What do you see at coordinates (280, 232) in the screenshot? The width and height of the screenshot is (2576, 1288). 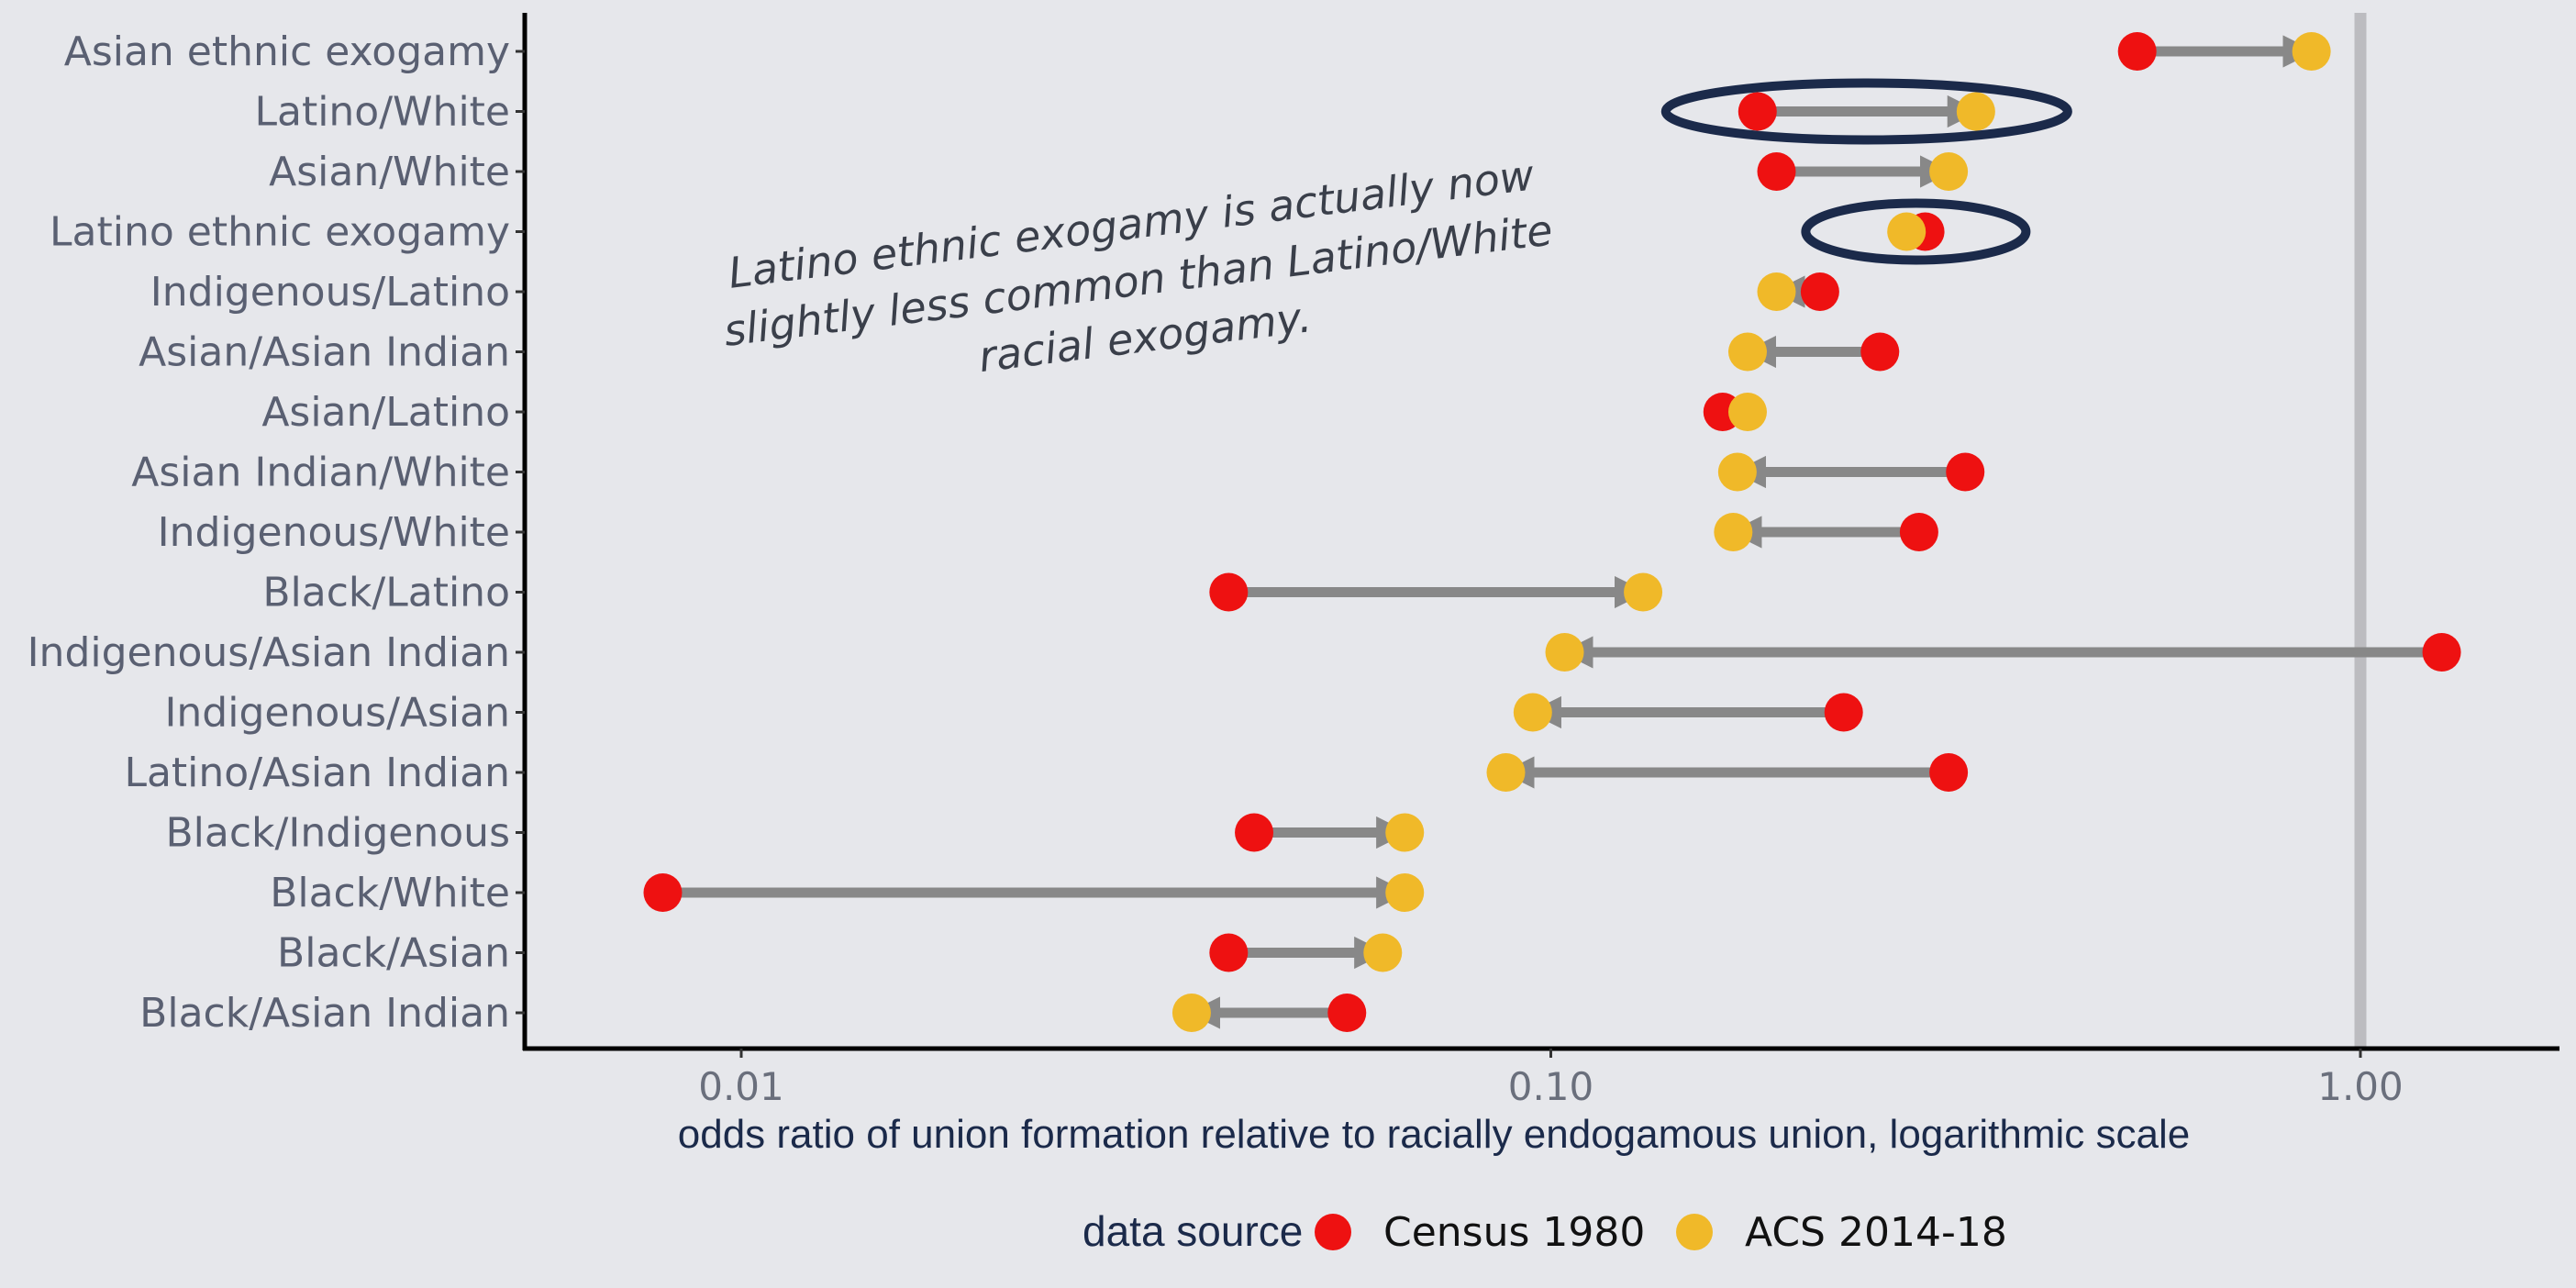 I see `category-label-latino-ethnic-exogamy: Latino ethnic exogamy` at bounding box center [280, 232].